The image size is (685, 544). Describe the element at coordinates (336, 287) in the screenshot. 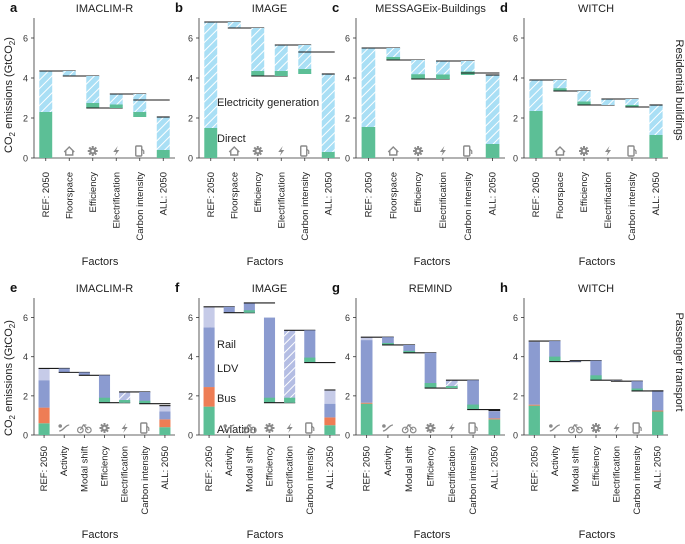

I see `panel-letter: g` at that location.